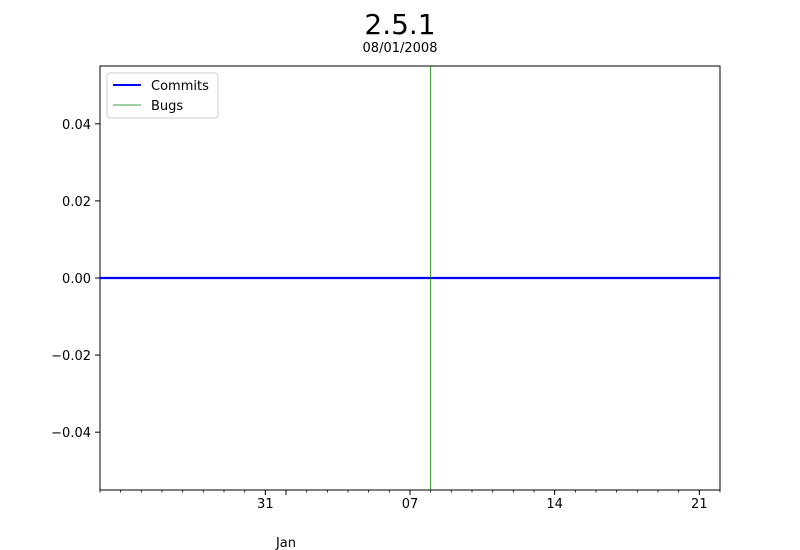 This screenshot has height=550, width=800. Describe the element at coordinates (71, 433) in the screenshot. I see `y-tick-label: −0.04` at that location.